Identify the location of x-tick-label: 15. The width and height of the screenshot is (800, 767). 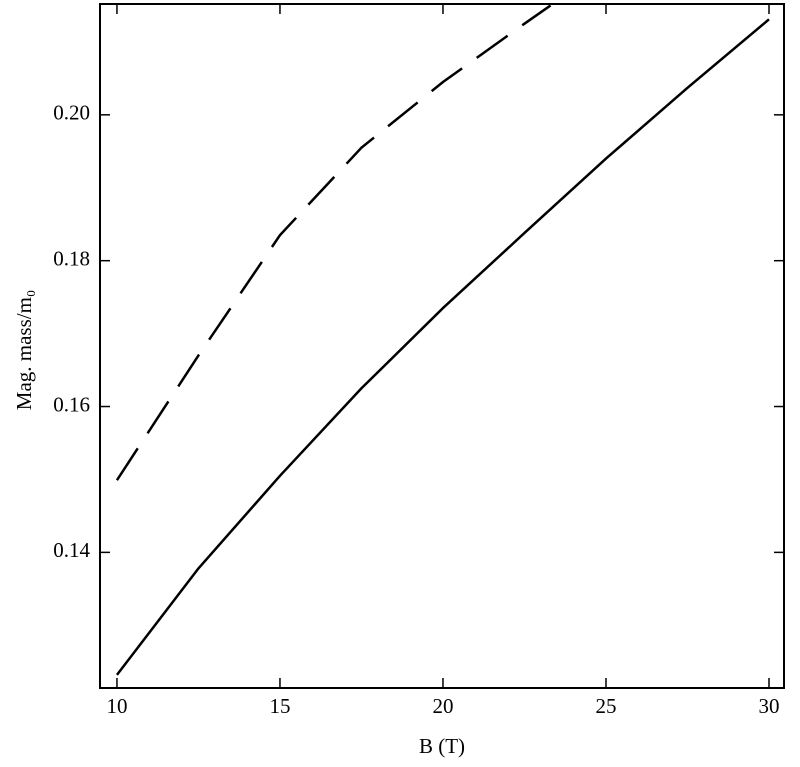
(279, 706).